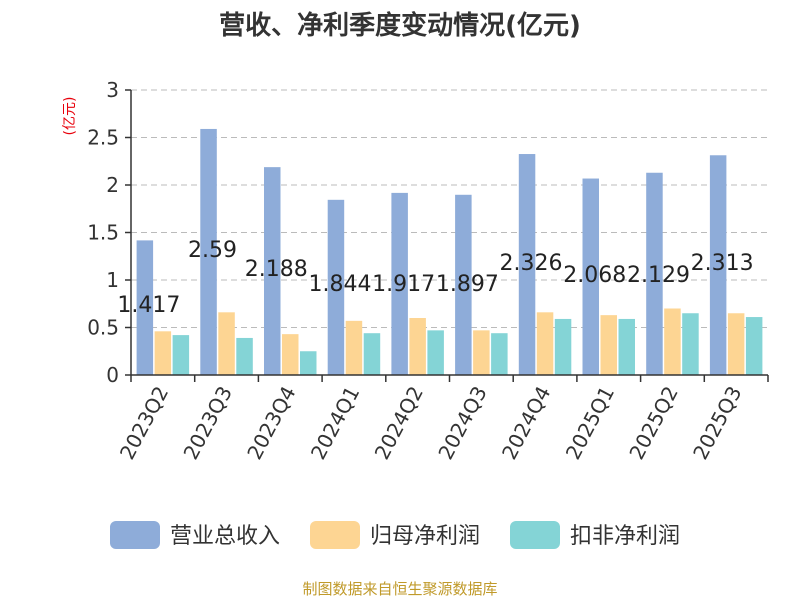  I want to click on data-label: 1.417, so click(148, 305).